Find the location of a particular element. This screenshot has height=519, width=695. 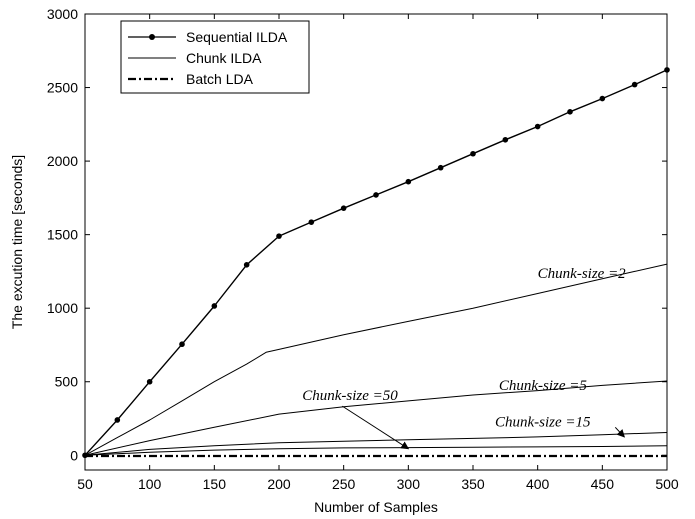

annotation-label: Chunk-size =50 is located at coordinates (350, 396).